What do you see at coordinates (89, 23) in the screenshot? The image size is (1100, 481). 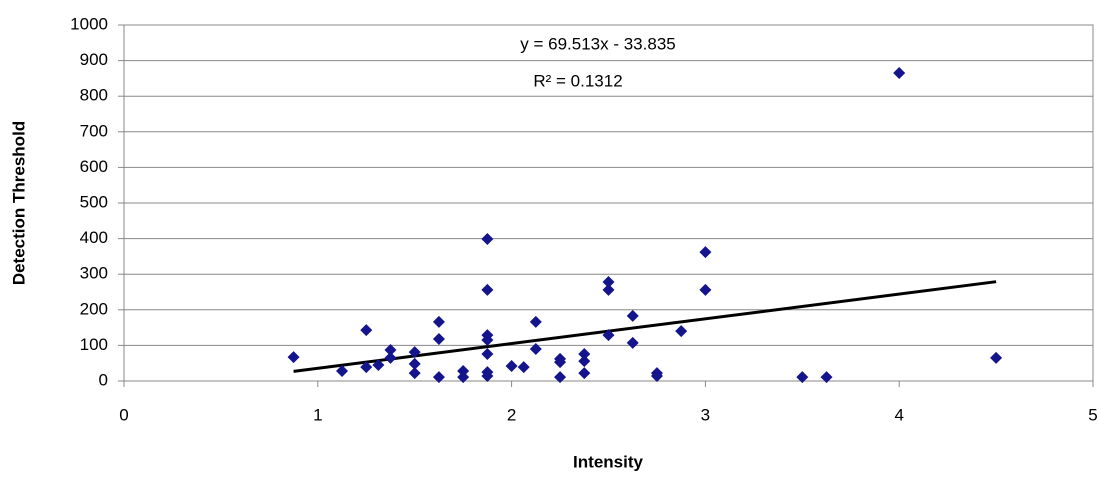 I see `y-tick-label: 1000` at bounding box center [89, 23].